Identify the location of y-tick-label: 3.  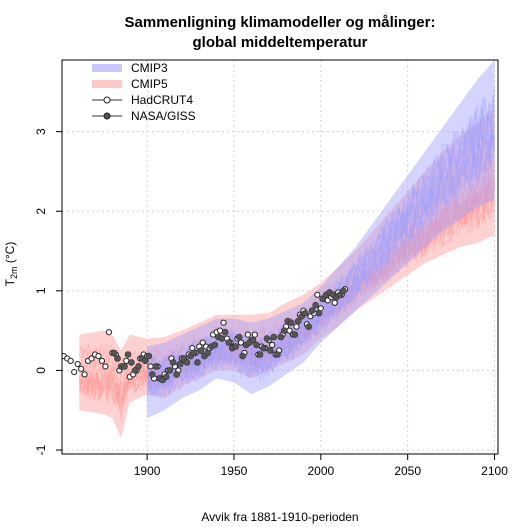
(41, 131).